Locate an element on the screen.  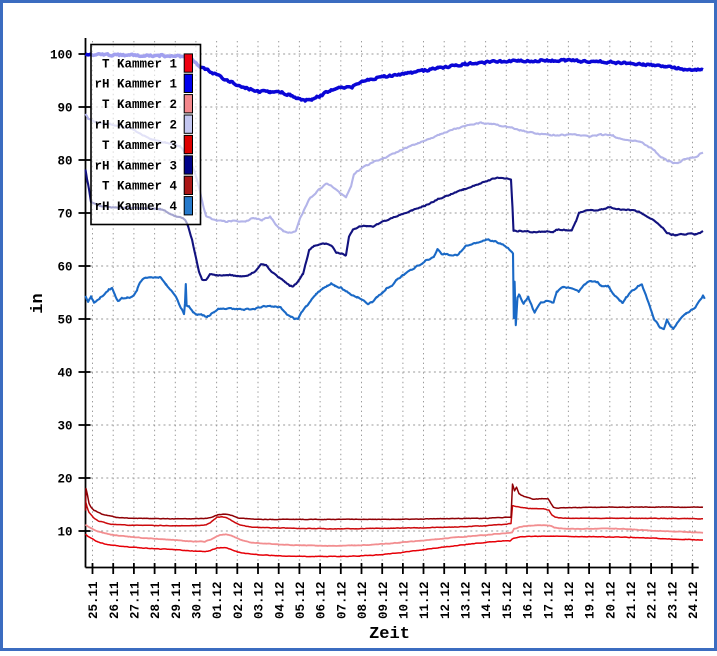
svg-text: rH Kammer 2 is located at coordinates (135, 126).